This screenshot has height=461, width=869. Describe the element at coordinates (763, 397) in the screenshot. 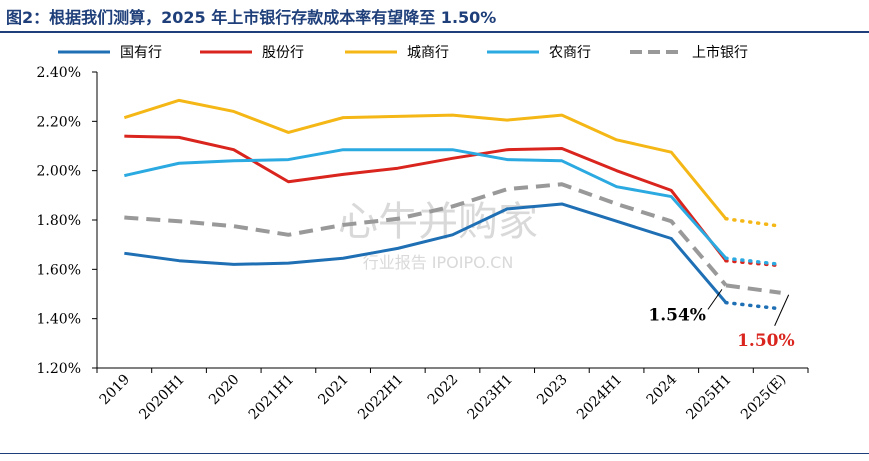

I see `x-tick-label: 2025(E)` at that location.